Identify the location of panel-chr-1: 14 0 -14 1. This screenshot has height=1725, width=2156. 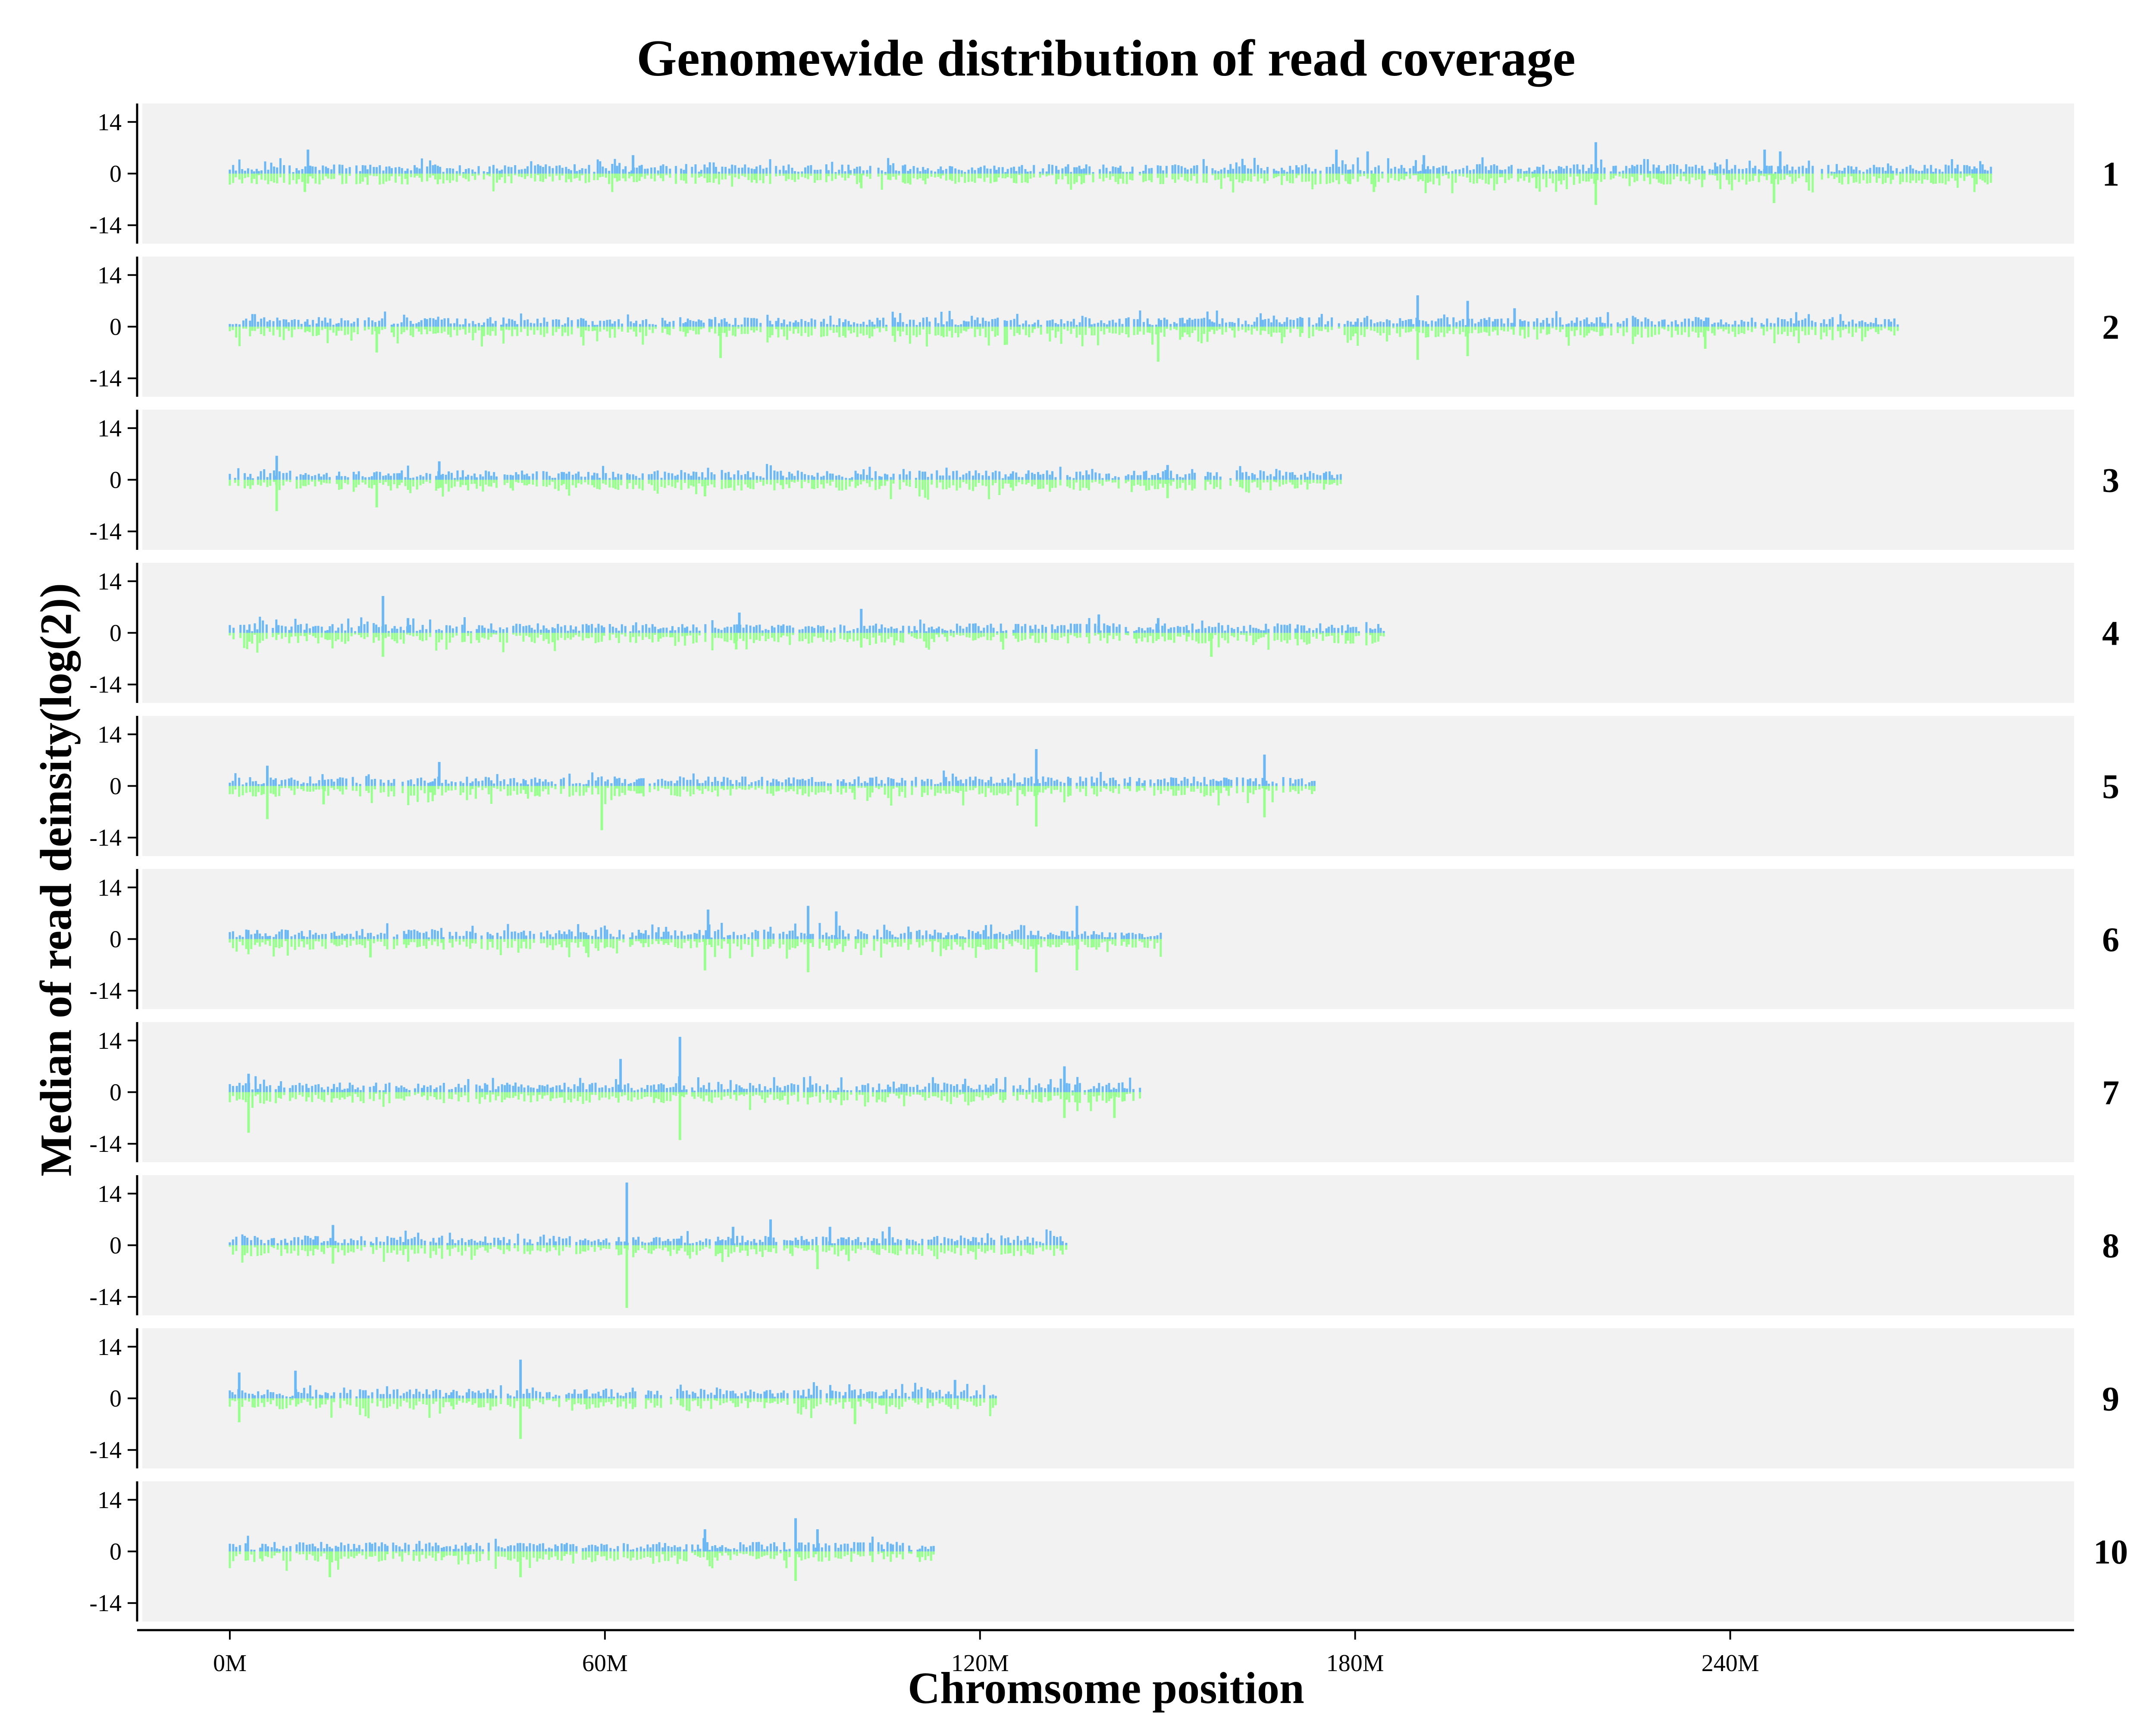
(1104, 174).